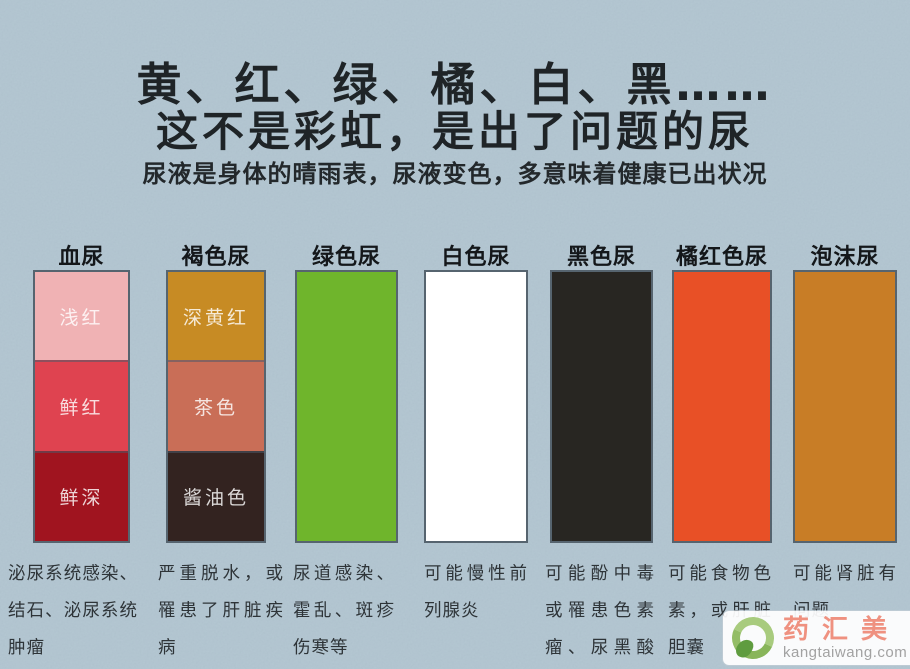 This screenshot has width=910, height=669. I want to click on brand-name: 药汇美, so click(842, 629).